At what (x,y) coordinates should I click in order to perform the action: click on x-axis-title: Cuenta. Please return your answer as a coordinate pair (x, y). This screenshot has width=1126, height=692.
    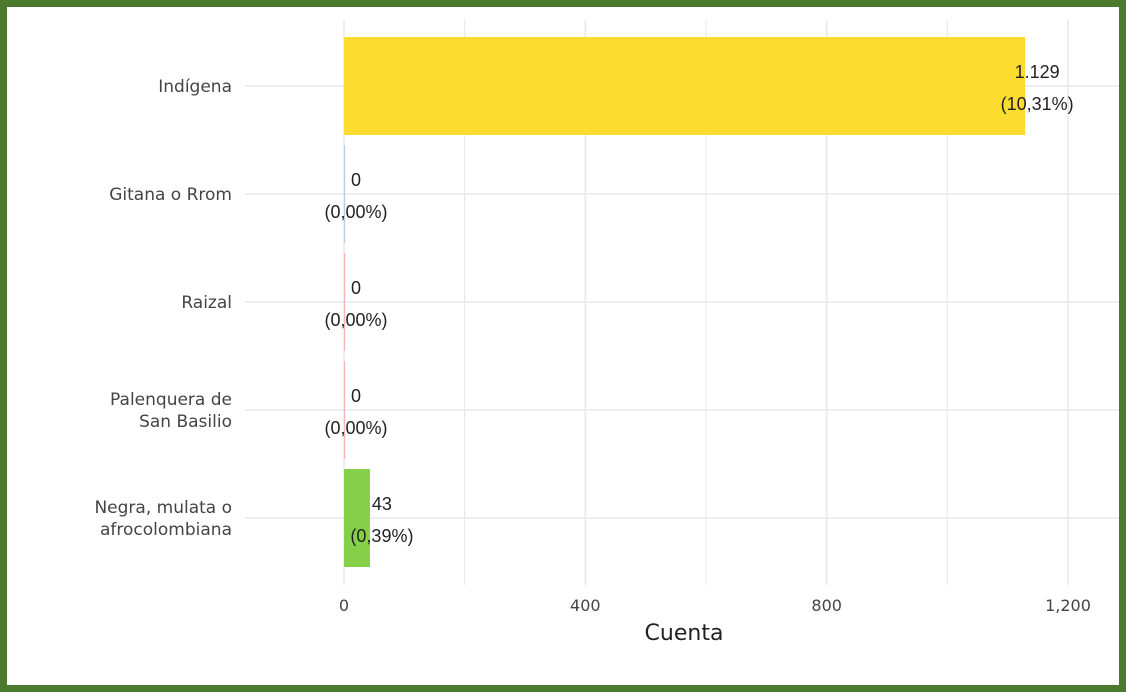
    Looking at the image, I should click on (684, 633).